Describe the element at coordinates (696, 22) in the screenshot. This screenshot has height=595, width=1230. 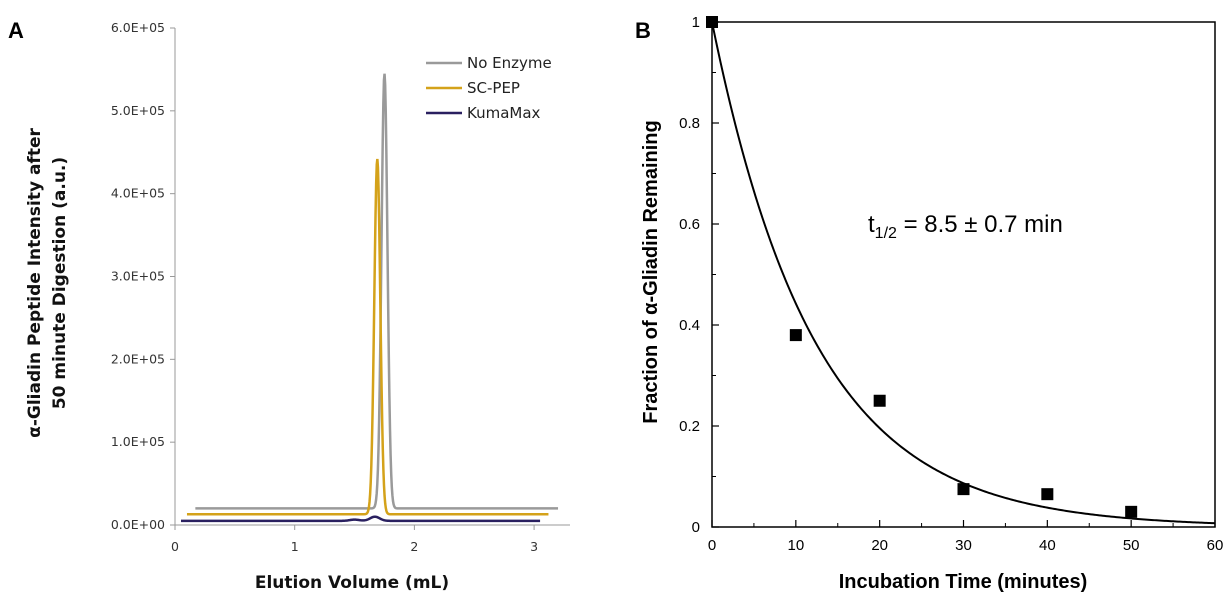
I see `panel-b-y-tick-label: 1` at that location.